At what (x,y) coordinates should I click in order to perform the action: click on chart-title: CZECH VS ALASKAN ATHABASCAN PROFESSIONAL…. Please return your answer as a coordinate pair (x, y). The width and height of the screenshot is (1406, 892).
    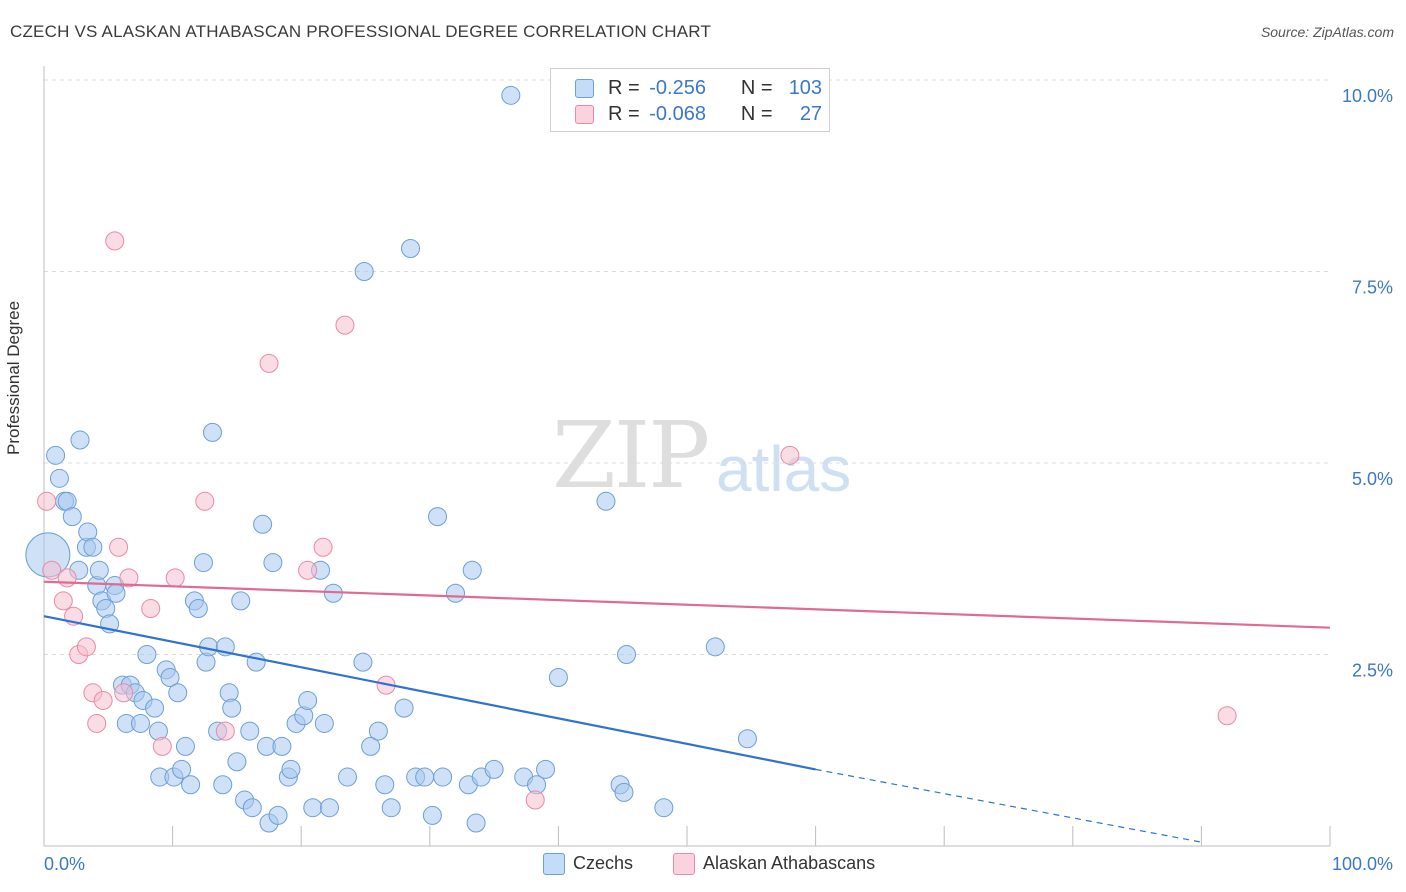
    Looking at the image, I should click on (361, 31).